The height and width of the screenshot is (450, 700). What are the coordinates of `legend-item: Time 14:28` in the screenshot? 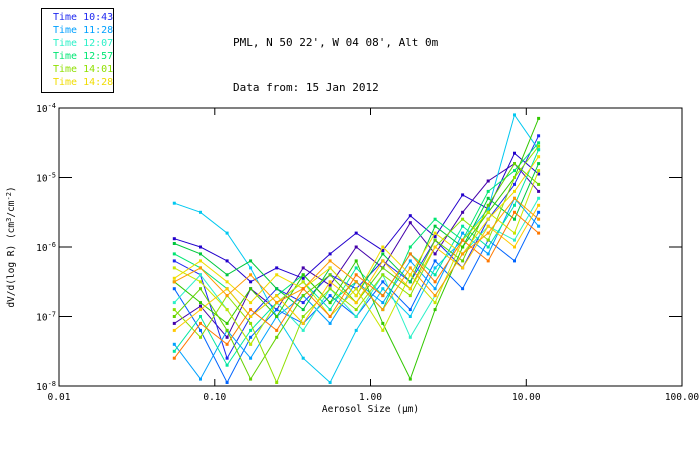 It's located at (83, 82).